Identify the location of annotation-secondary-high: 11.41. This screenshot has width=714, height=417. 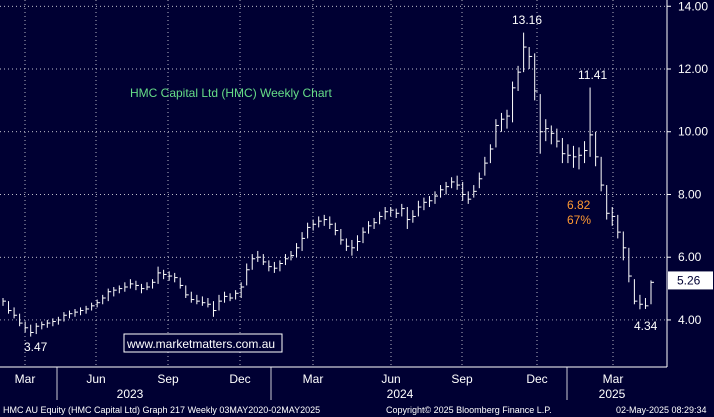
(592, 75).